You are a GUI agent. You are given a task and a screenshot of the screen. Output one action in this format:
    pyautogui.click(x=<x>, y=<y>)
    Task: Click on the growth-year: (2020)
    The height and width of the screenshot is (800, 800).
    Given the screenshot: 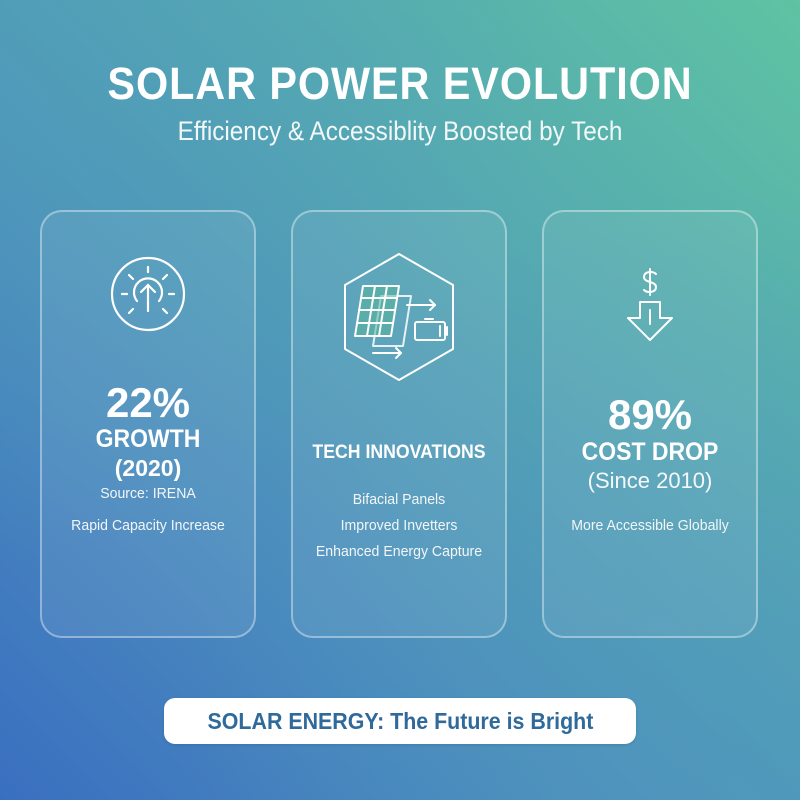 What is the action you would take?
    pyautogui.click(x=148, y=468)
    